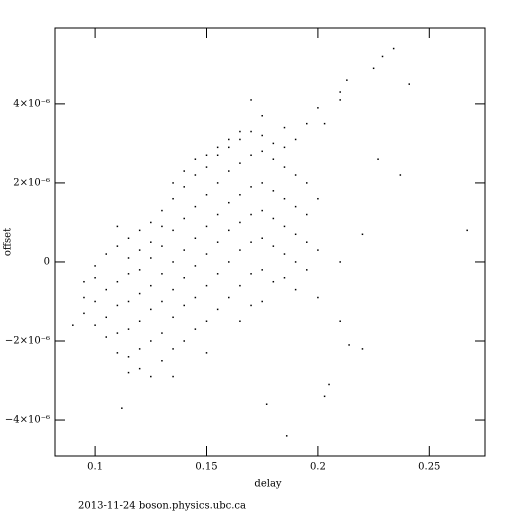  What do you see at coordinates (27, 340) in the screenshot?
I see `y-tick-label: −2×10⁻⁶` at bounding box center [27, 340].